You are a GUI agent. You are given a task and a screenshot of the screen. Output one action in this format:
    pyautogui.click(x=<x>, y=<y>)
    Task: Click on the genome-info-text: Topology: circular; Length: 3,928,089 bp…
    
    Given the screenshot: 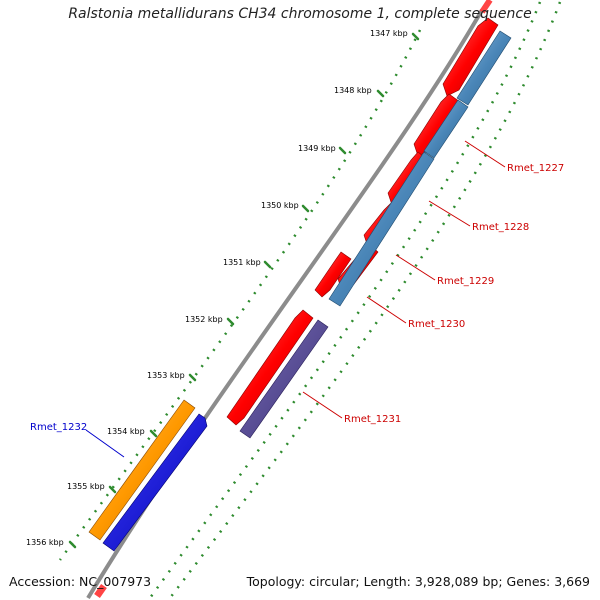 What is the action you would take?
    pyautogui.click(x=418, y=581)
    